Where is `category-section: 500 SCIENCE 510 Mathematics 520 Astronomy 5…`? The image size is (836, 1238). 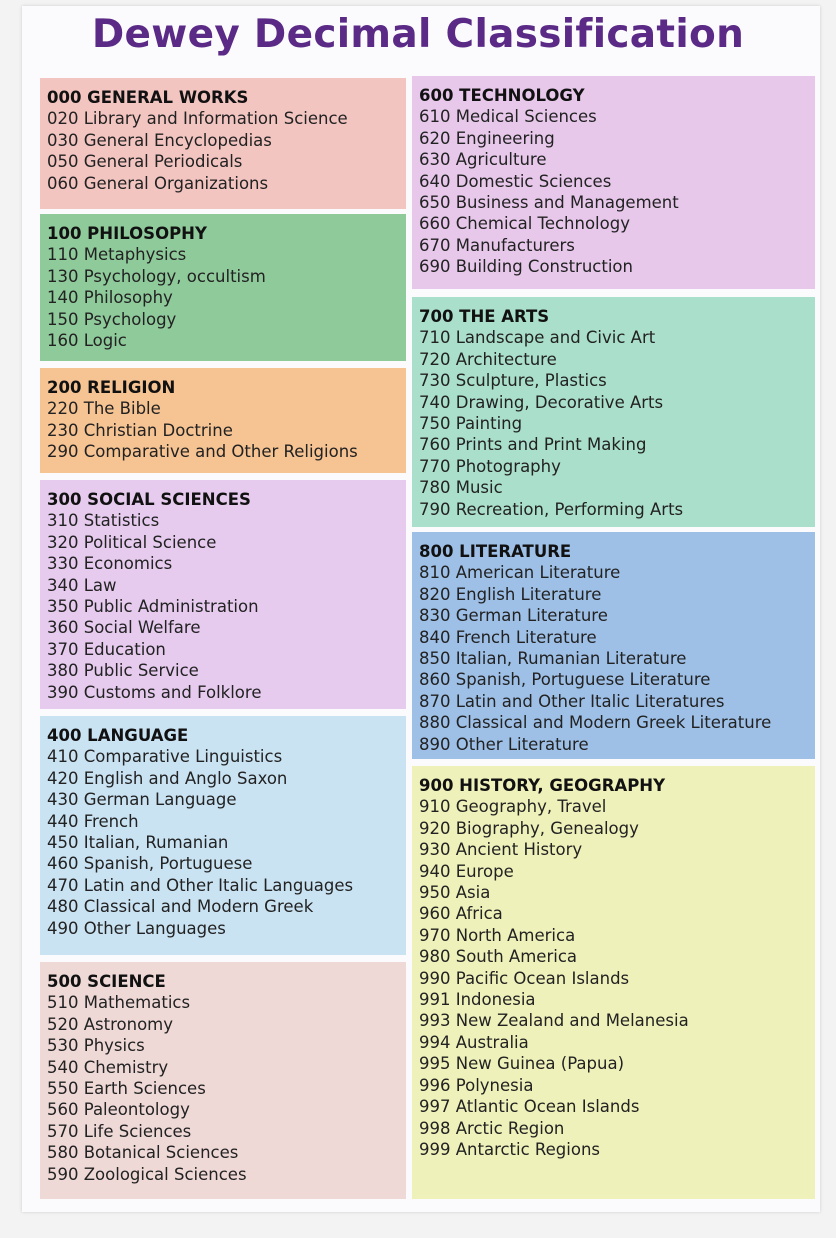 category-section: 500 SCIENCE 510 Mathematics 520 Astronomy 5… is located at coordinates (223, 1080).